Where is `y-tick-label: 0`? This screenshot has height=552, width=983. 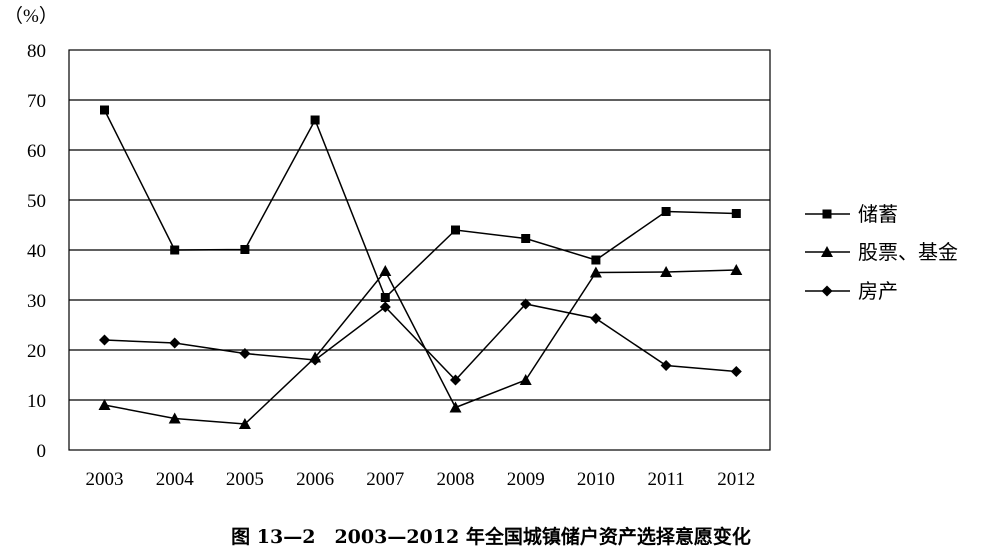
y-tick-label: 0 is located at coordinates (42, 451).